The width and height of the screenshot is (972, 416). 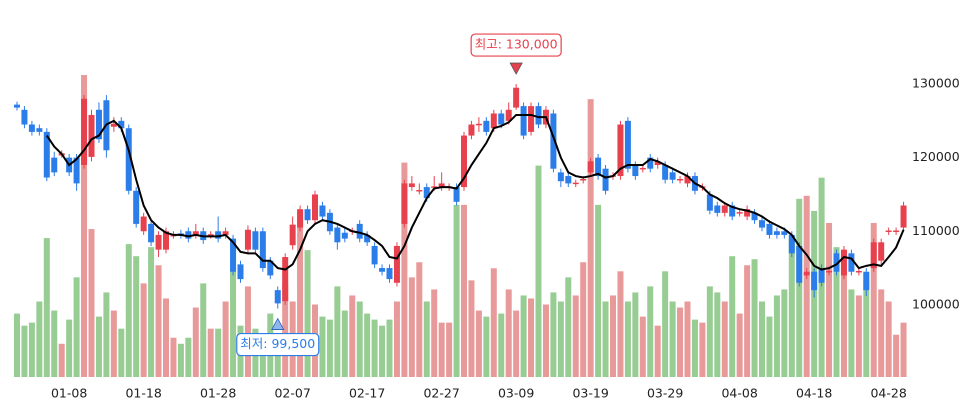 What do you see at coordinates (516, 68) in the screenshot?
I see `max-marker` at bounding box center [516, 68].